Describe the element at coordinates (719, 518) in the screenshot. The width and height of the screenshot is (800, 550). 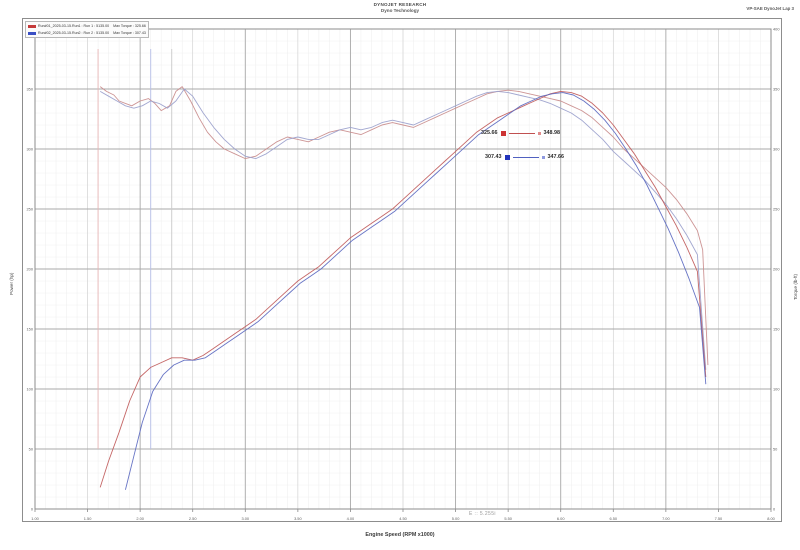
I see `svg-text: 7.50` at that location.